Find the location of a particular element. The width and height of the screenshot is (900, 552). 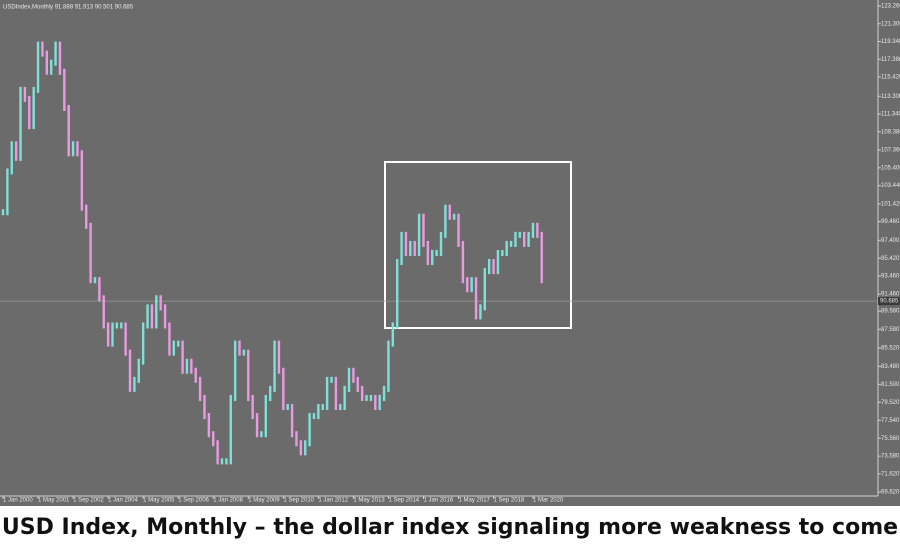

y-tick-label: 81.500 is located at coordinates (890, 385).